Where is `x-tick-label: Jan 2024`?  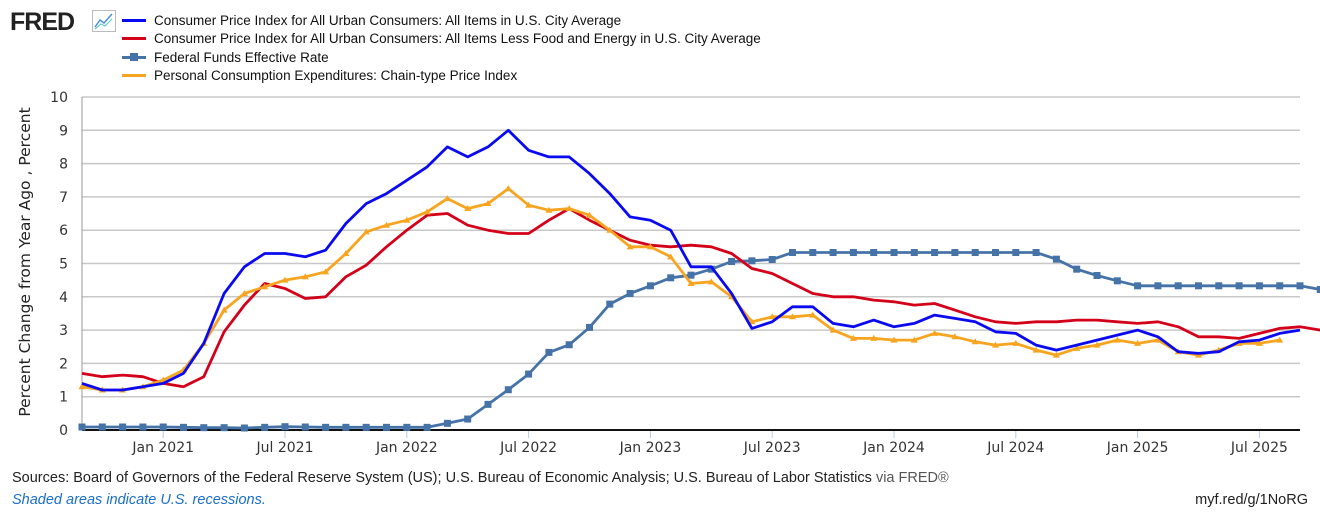
x-tick-label: Jan 2024 is located at coordinates (893, 448).